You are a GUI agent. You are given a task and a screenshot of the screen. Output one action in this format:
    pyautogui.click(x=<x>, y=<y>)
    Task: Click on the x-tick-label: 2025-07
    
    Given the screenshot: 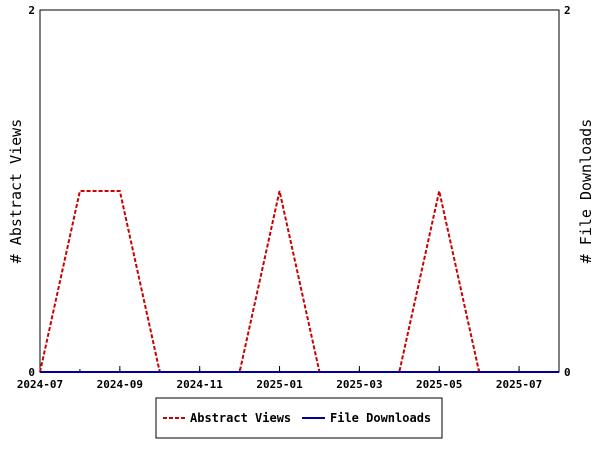 What is the action you would take?
    pyautogui.click(x=519, y=384)
    